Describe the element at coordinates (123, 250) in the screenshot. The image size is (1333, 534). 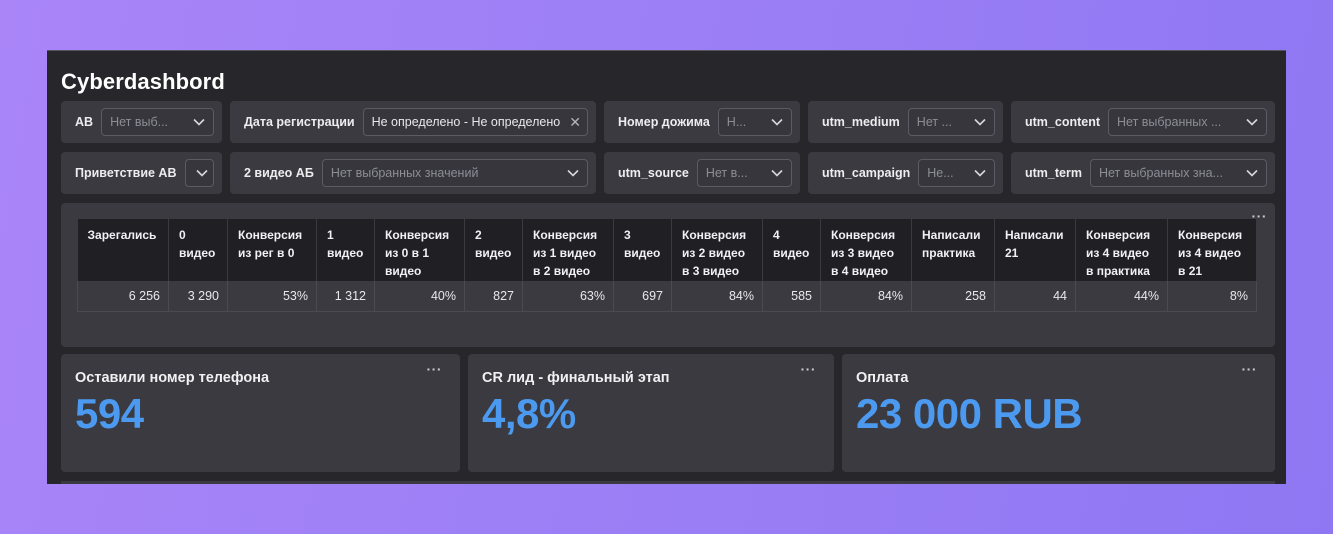
I see `column-header: Зарегались` at that location.